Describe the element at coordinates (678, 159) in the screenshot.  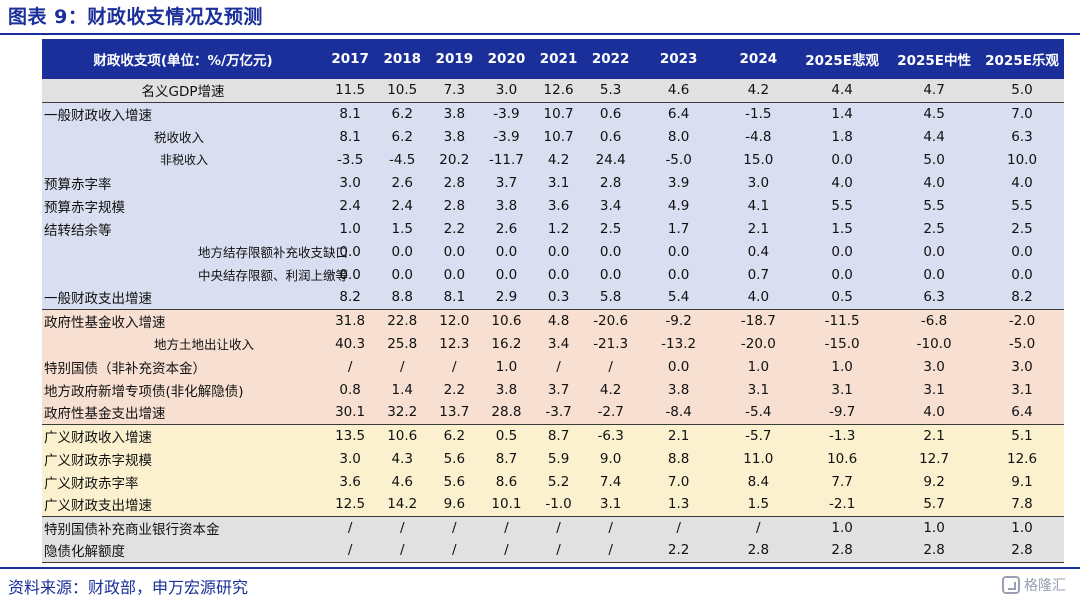
I see `table-cell: -5.0` at that location.